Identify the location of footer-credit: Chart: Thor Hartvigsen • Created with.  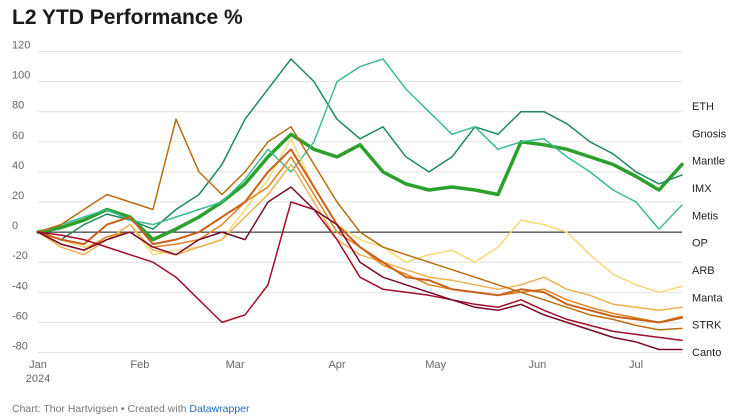
(101, 409).